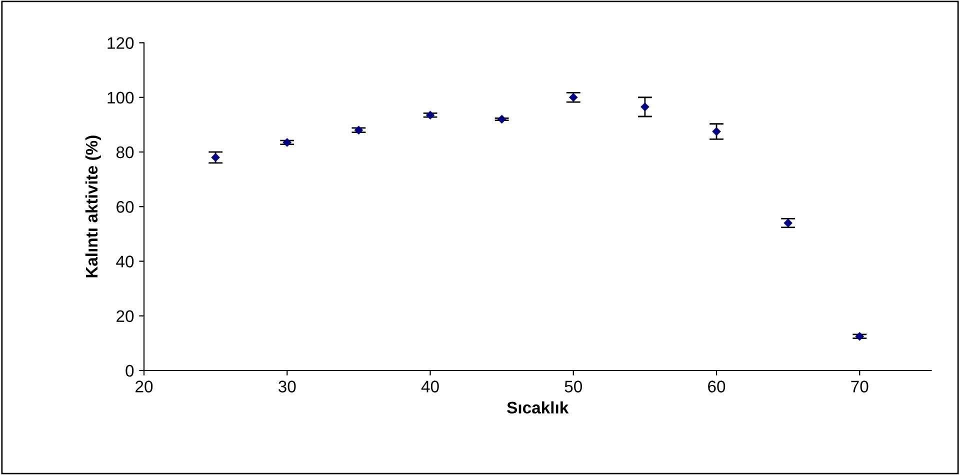  What do you see at coordinates (121, 98) in the screenshot?
I see `y-tick-label: 100` at bounding box center [121, 98].